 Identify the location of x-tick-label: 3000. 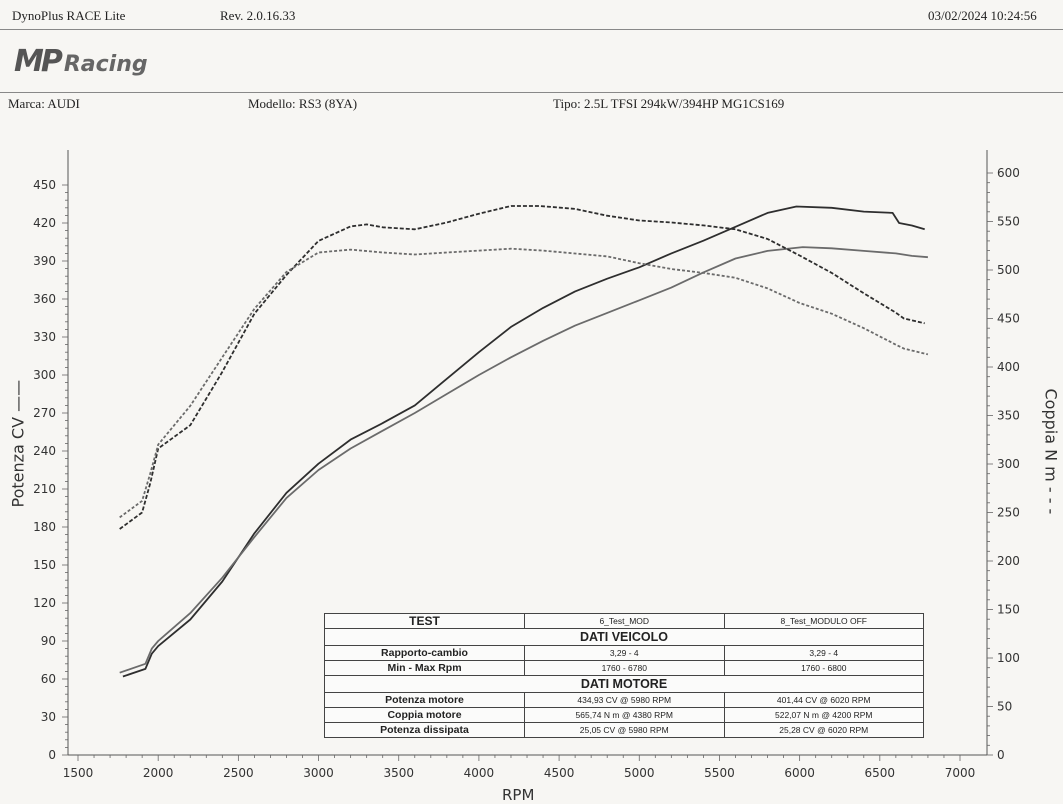
(318, 773).